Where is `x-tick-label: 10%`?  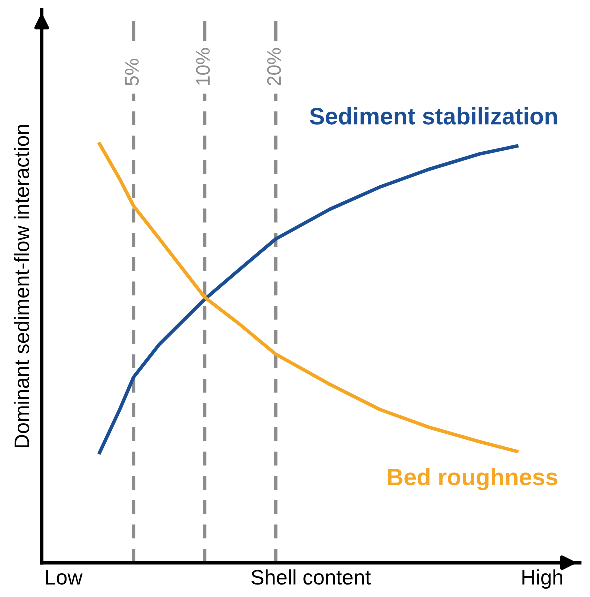
x-tick-label: 10% is located at coordinates (203, 67).